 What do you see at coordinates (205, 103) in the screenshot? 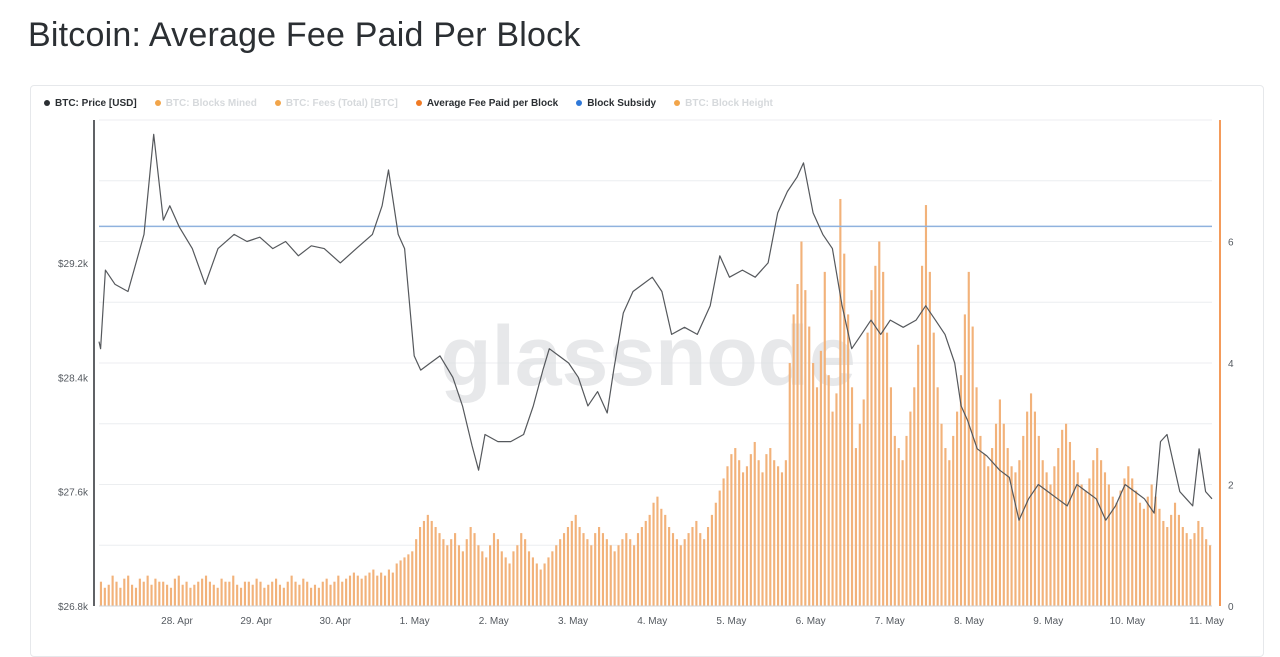
I see `legend-item-1: BTC: Blocks Mined` at bounding box center [205, 103].